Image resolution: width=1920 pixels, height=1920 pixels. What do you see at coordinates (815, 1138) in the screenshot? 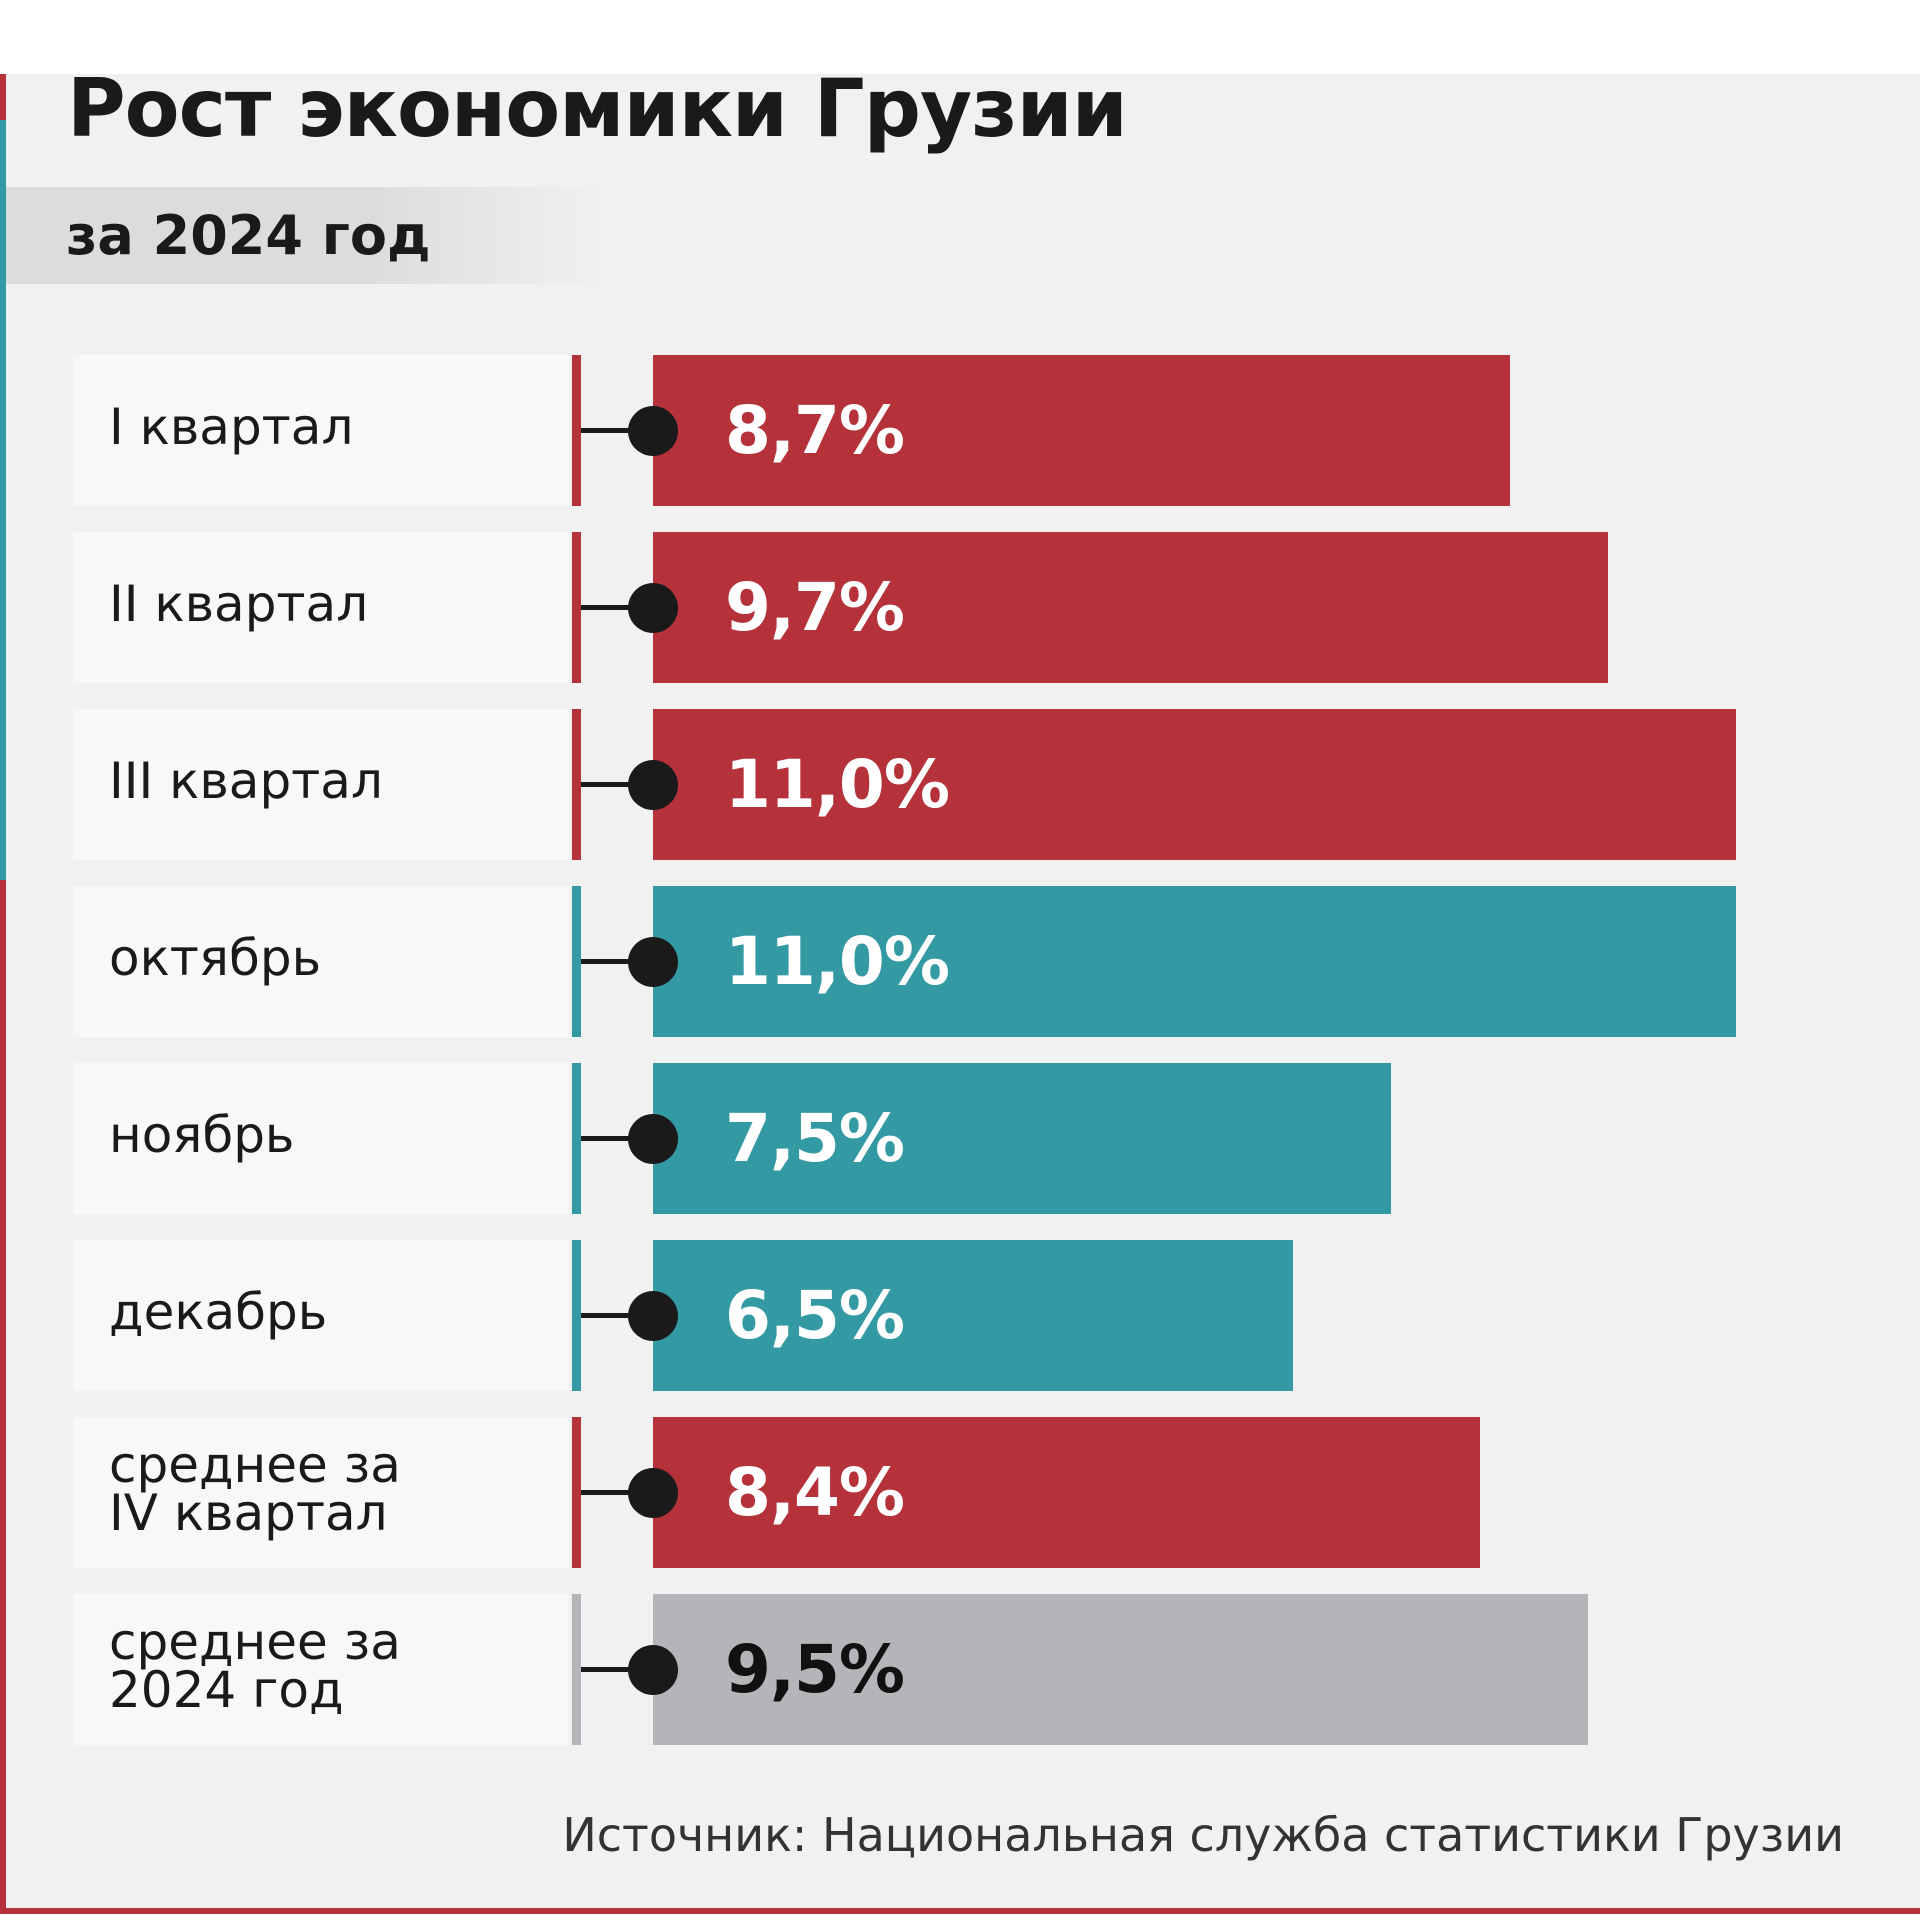
I see `value-label: 7,5%` at bounding box center [815, 1138].